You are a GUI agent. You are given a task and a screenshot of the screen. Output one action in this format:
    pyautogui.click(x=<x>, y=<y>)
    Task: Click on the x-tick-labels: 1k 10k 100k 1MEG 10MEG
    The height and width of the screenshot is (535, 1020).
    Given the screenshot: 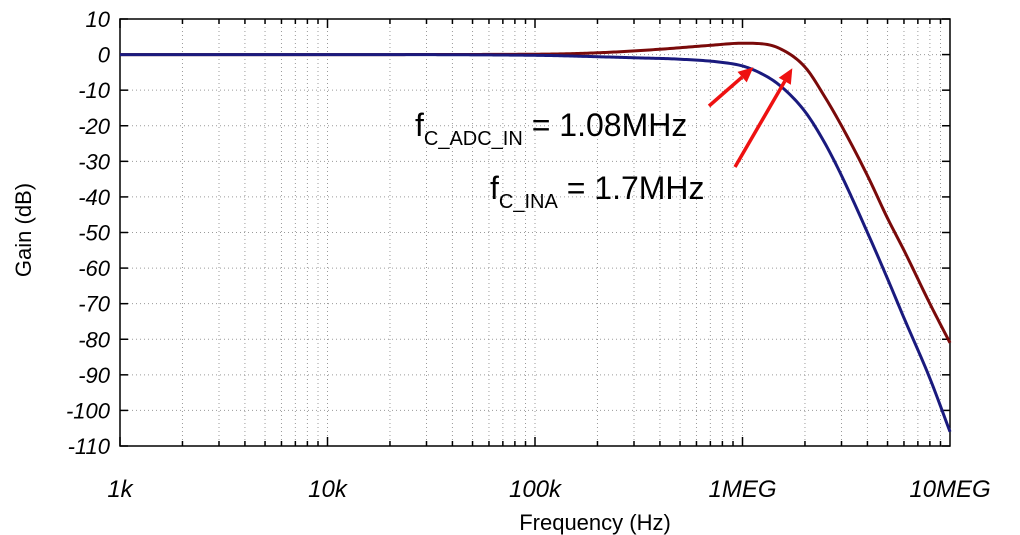 What is the action you would take?
    pyautogui.click(x=548, y=489)
    